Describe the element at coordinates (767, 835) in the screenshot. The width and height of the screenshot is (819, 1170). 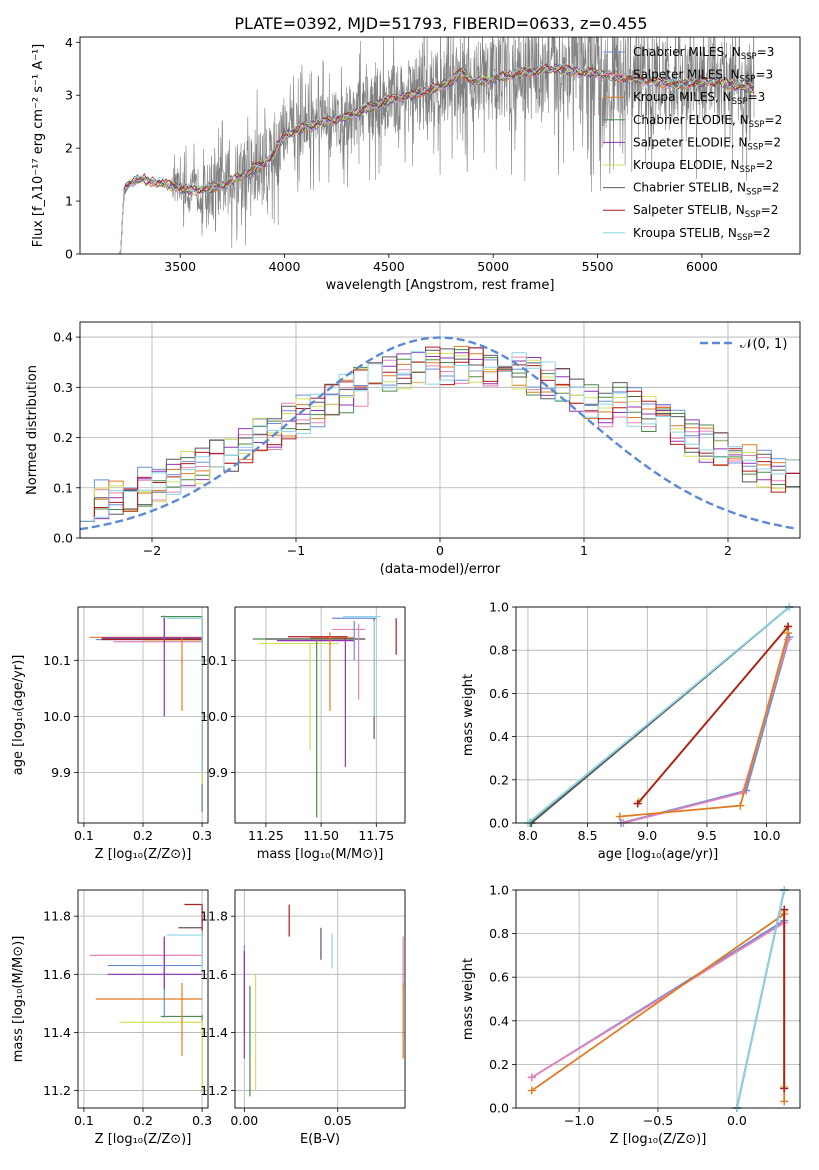
I see `x-tick-label: 10.0` at that location.